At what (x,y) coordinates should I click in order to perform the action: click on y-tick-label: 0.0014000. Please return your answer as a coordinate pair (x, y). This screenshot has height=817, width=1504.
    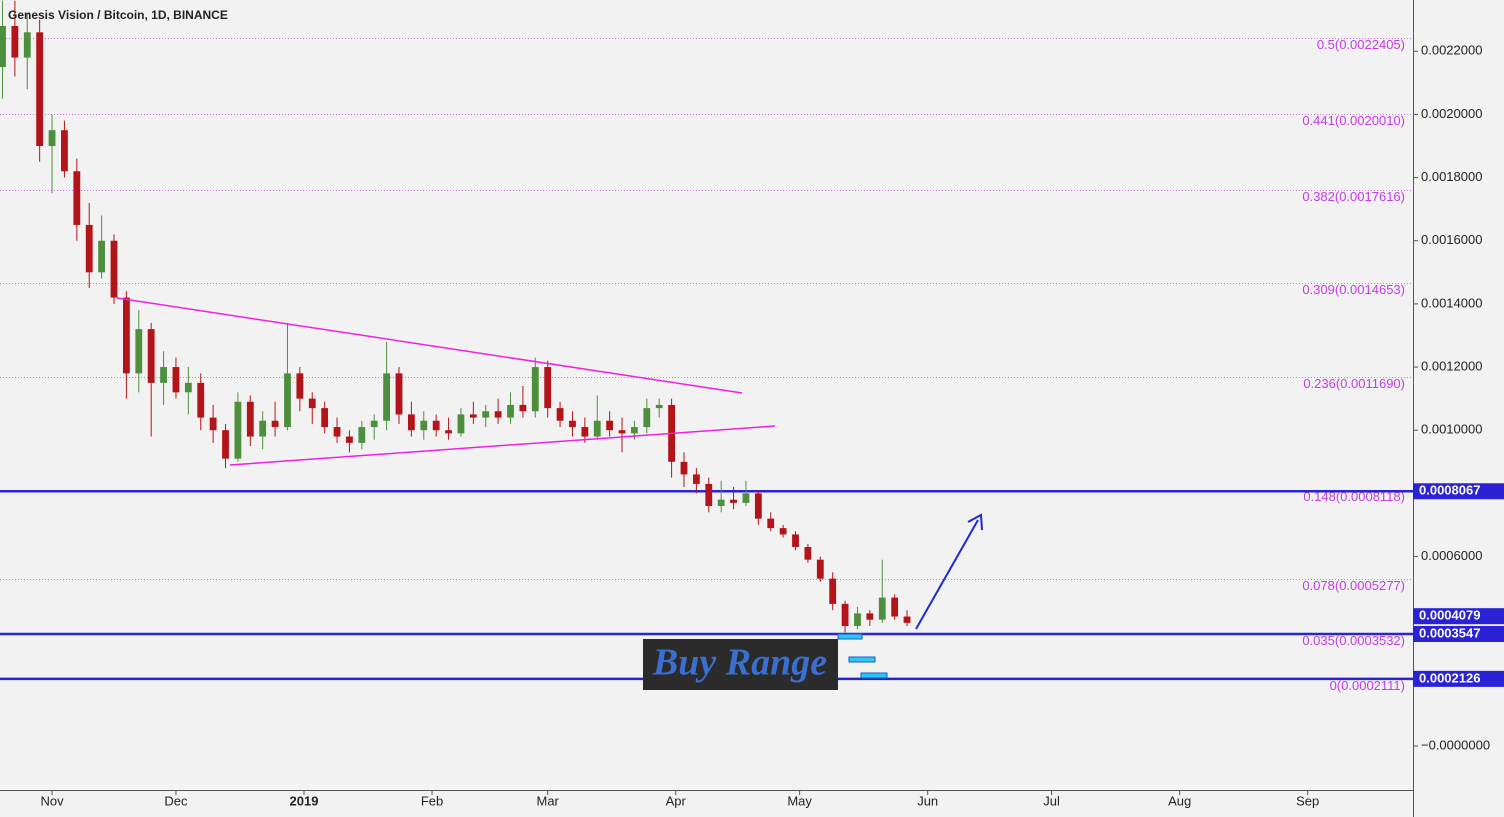
    Looking at the image, I should click on (1451, 302).